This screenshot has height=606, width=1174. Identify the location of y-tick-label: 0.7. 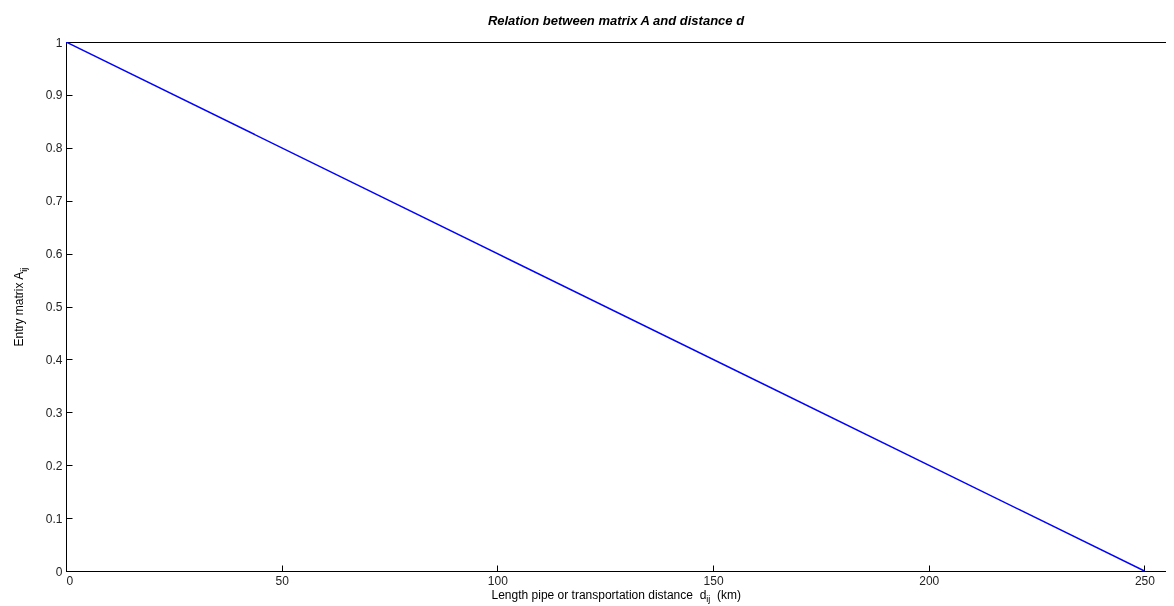
(54, 201).